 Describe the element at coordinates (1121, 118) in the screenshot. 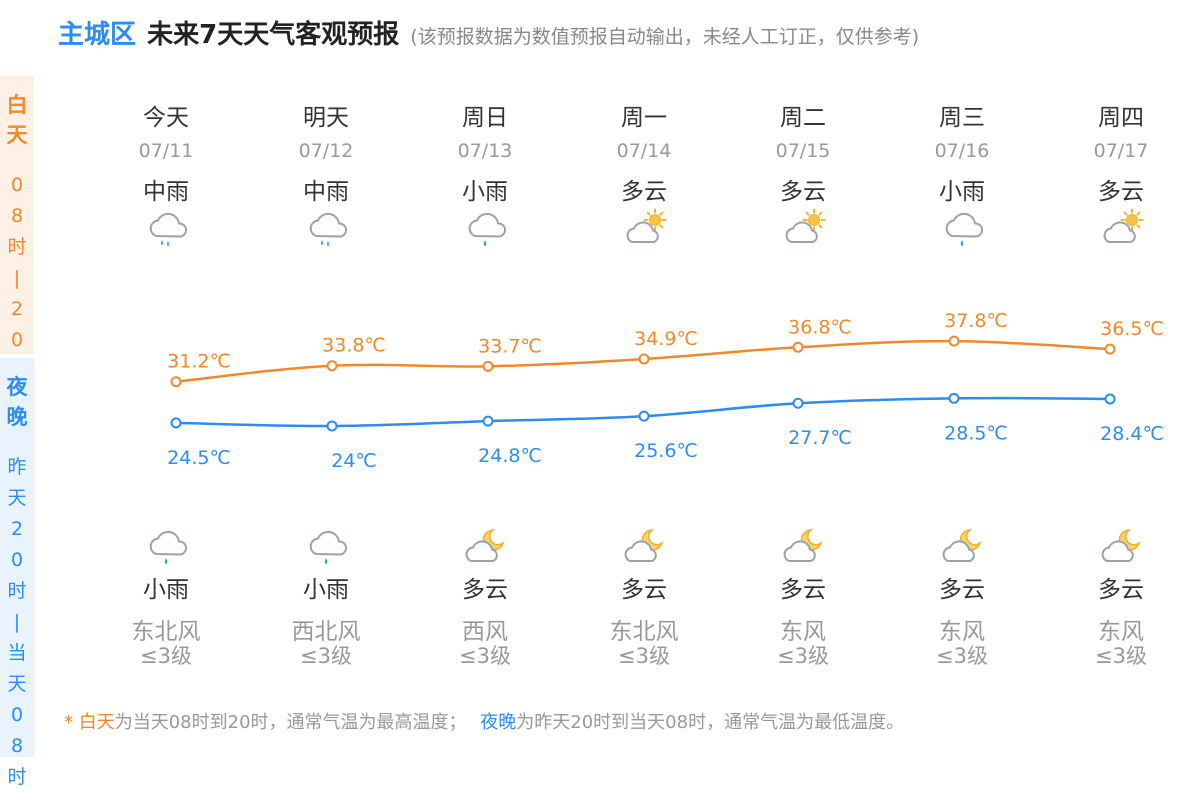

I see `day-name-label: 周四` at that location.